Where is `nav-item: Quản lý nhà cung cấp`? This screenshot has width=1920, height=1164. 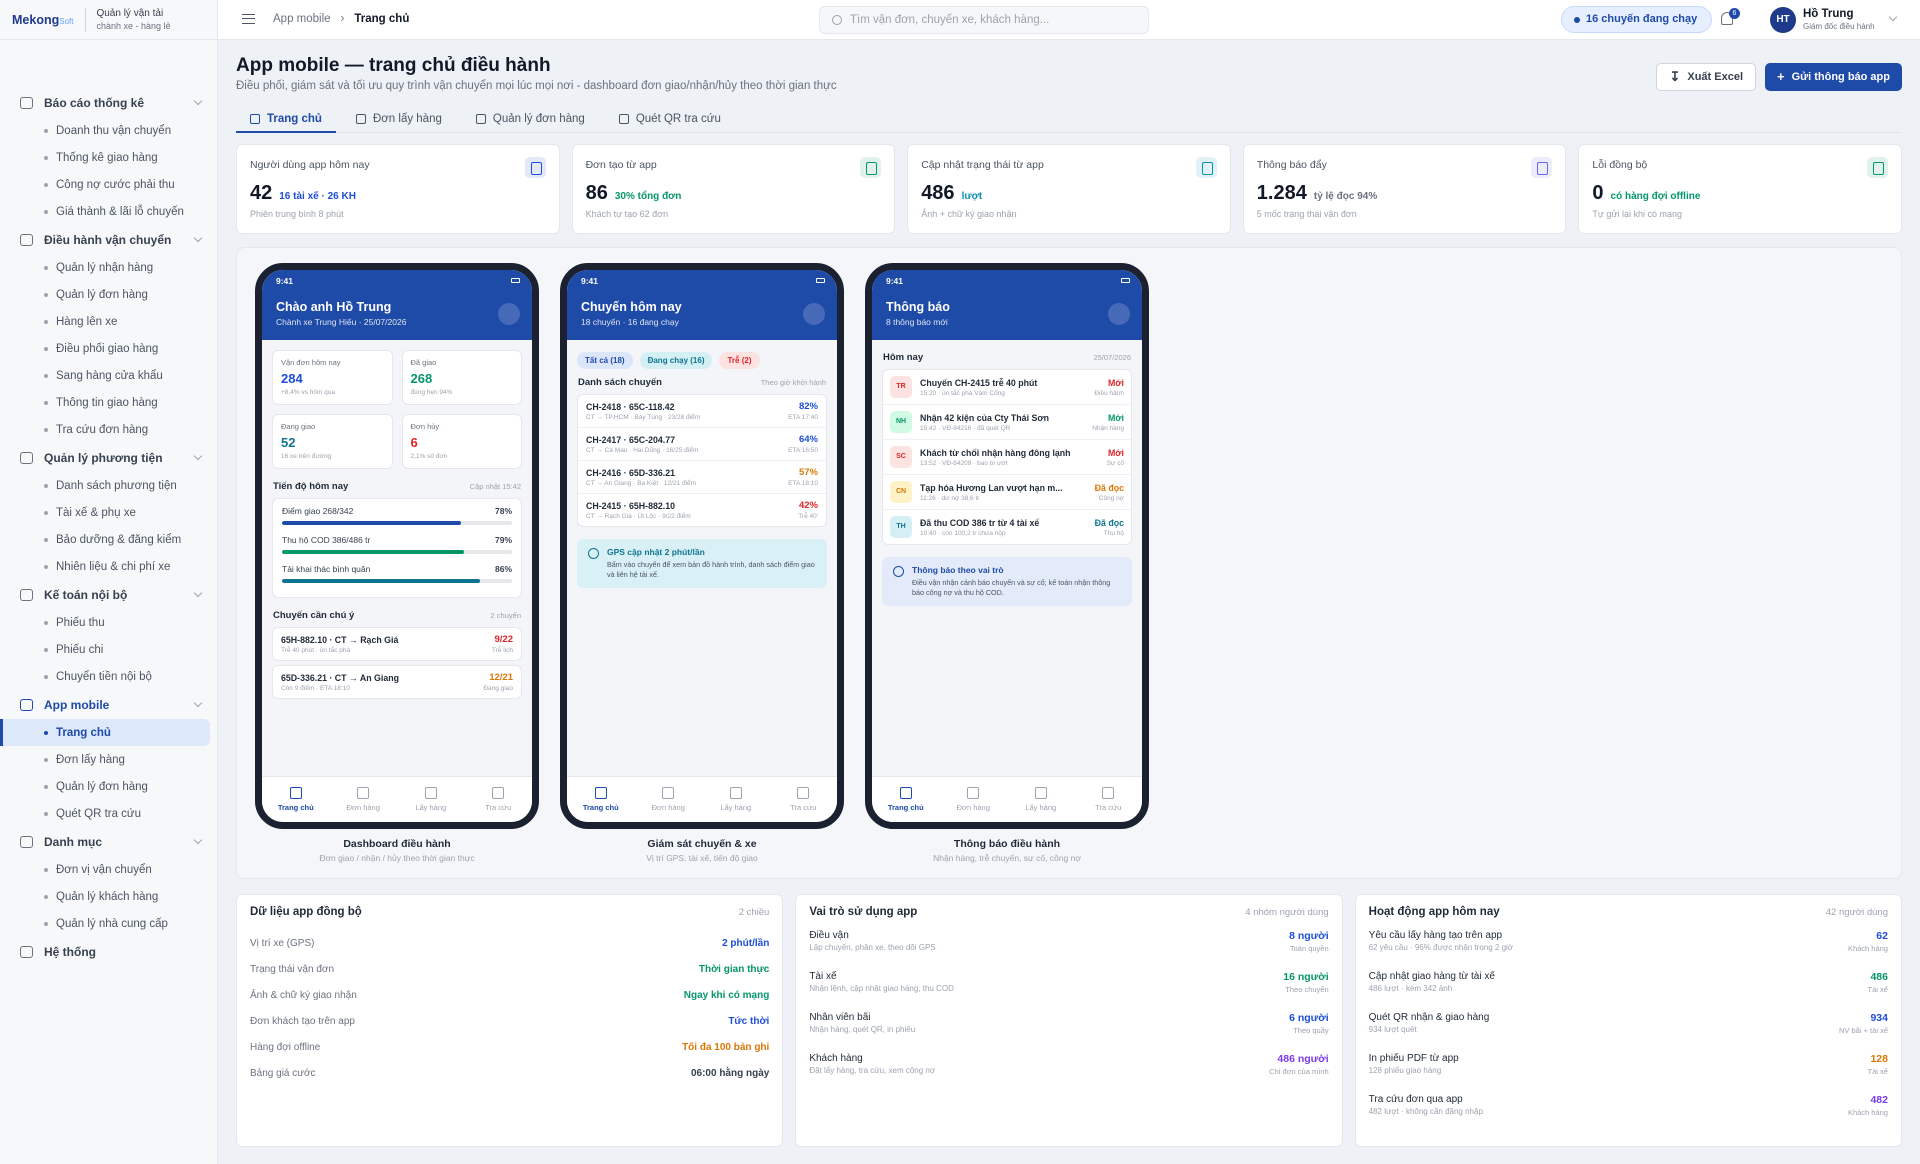 nav-item: Quản lý nhà cung cấp is located at coordinates (105, 923).